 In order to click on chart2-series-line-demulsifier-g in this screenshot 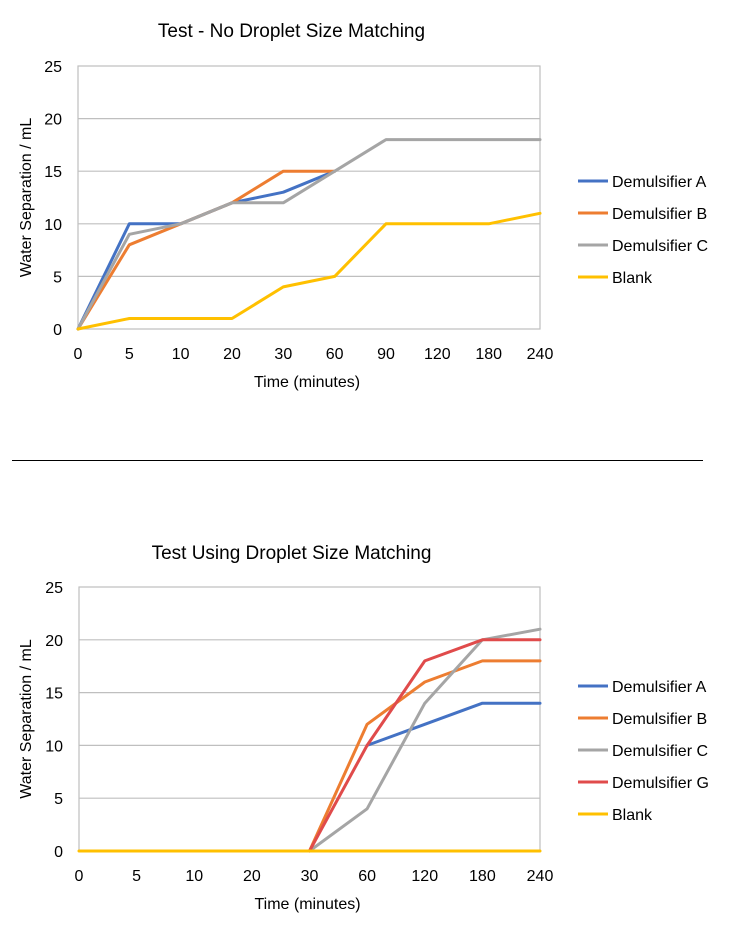, I will do `click(425, 745)`.